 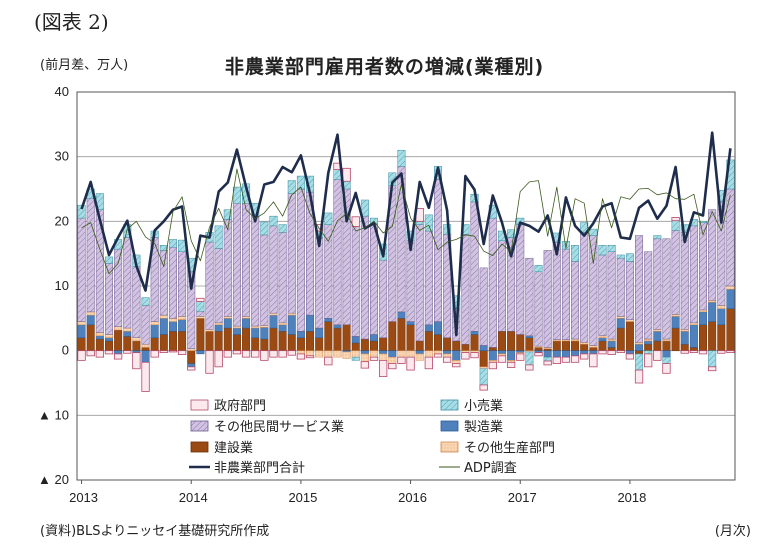 What do you see at coordinates (83, 497) in the screenshot?
I see `x-tick-label: 2013` at bounding box center [83, 497].